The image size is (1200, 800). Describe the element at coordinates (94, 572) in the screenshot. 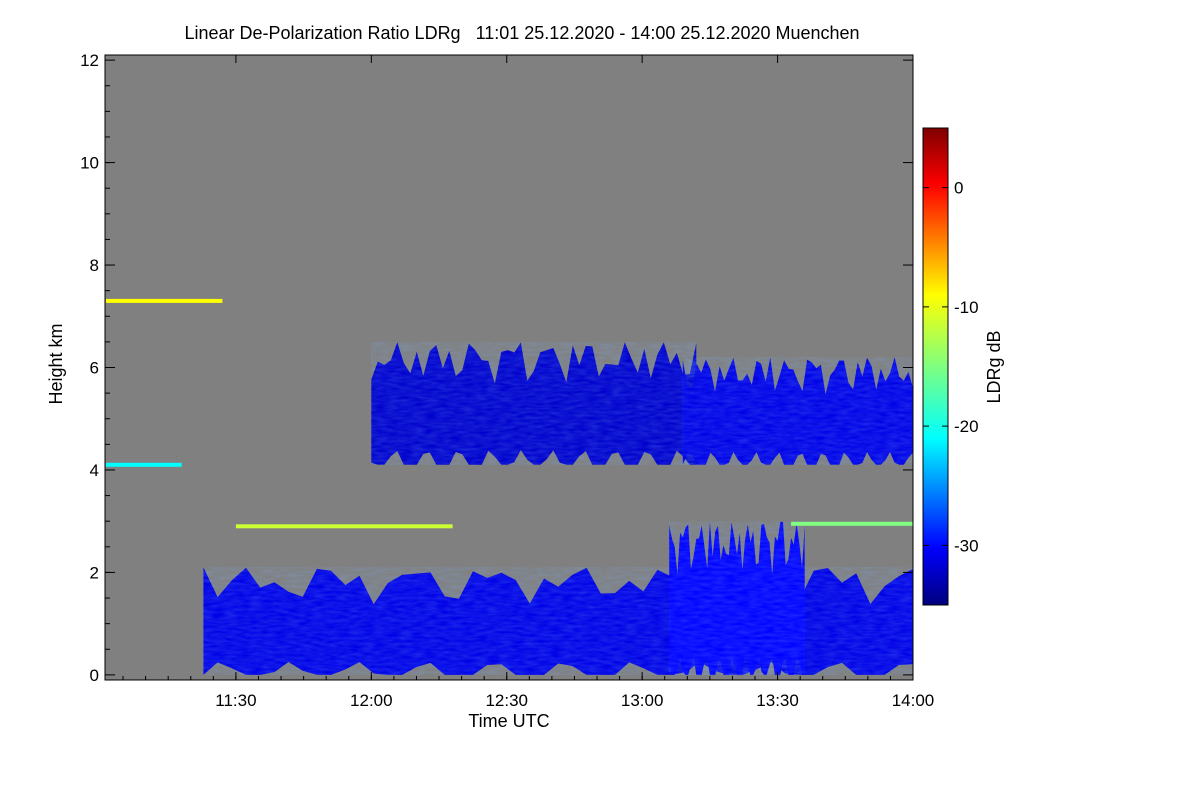

I see `y-tick-label: 2` at that location.